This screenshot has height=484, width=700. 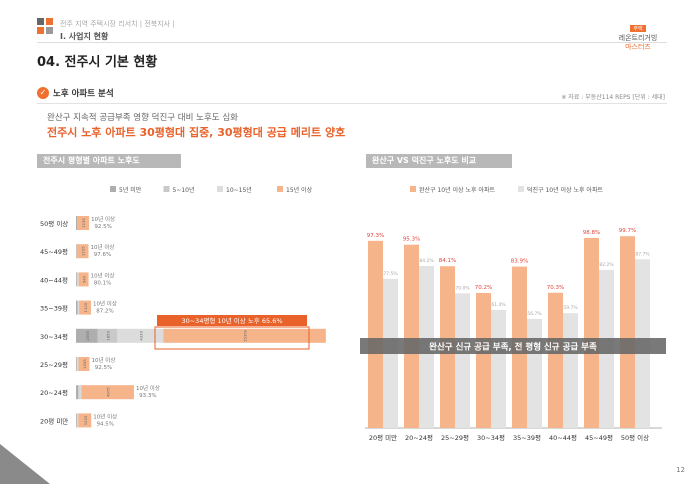 What do you see at coordinates (638, 28) in the screenshot?
I see `brand-badge: 주택` at bounding box center [638, 28].